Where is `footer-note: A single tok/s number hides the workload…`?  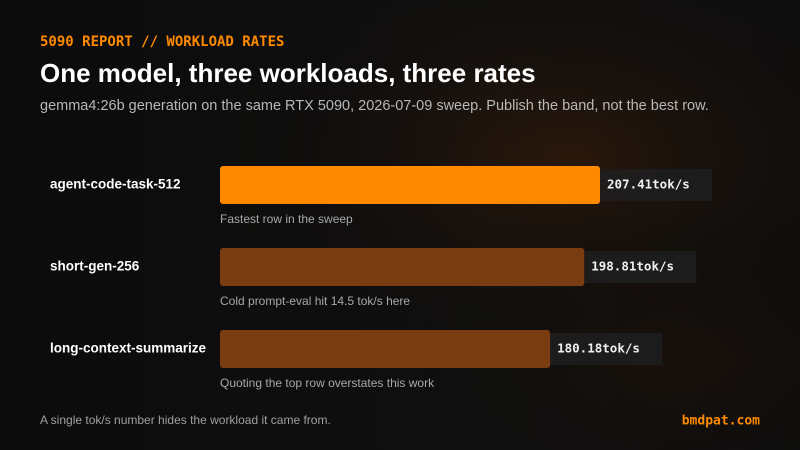 footer-note: A single tok/s number hides the workload… is located at coordinates (185, 420).